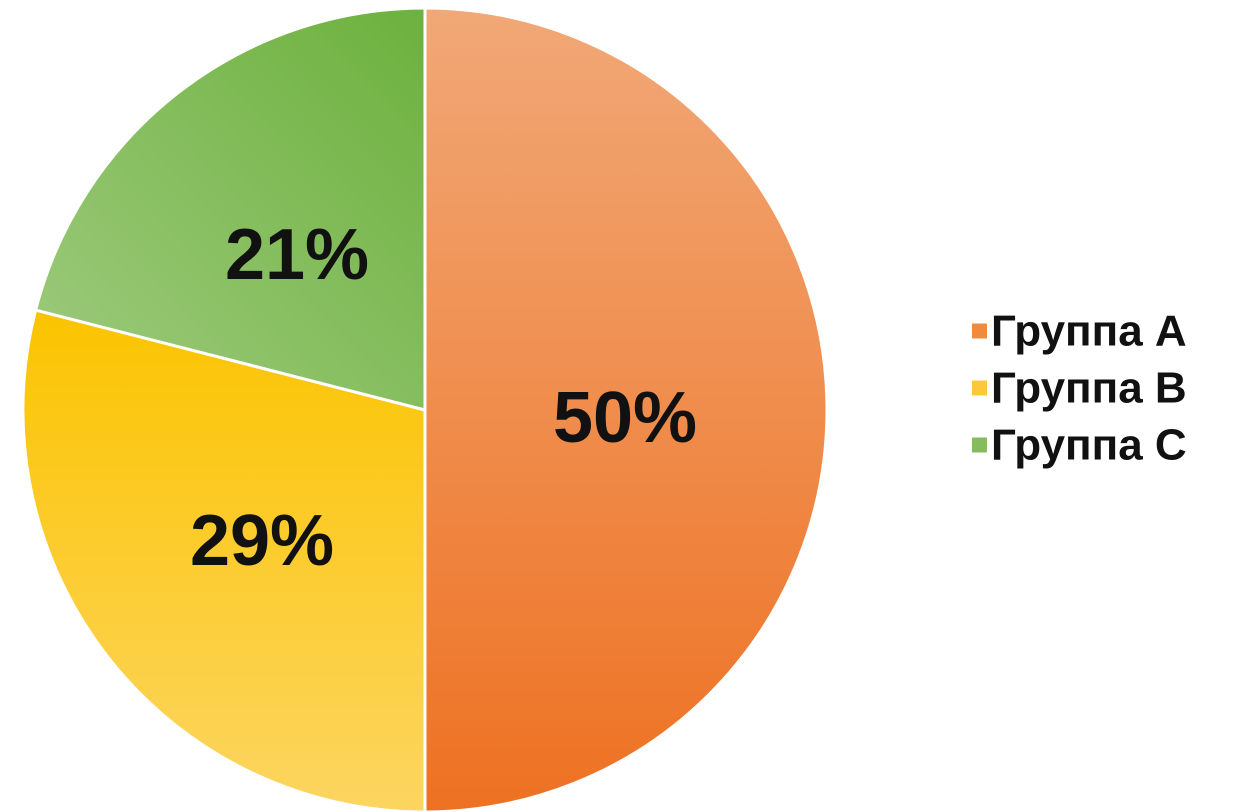  What do you see at coordinates (625, 418) in the screenshot?
I see `data-label-1: 50%` at bounding box center [625, 418].